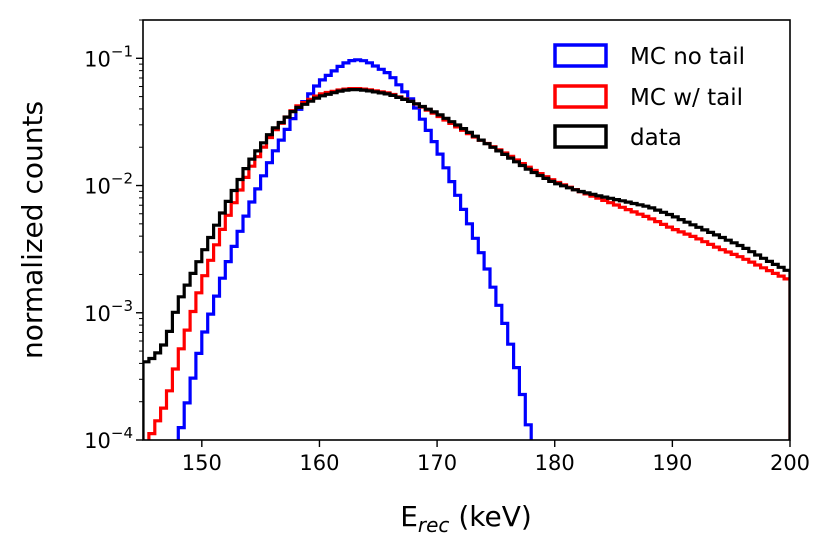  What do you see at coordinates (437, 463) in the screenshot?
I see `x-tick-label: 170` at bounding box center [437, 463].